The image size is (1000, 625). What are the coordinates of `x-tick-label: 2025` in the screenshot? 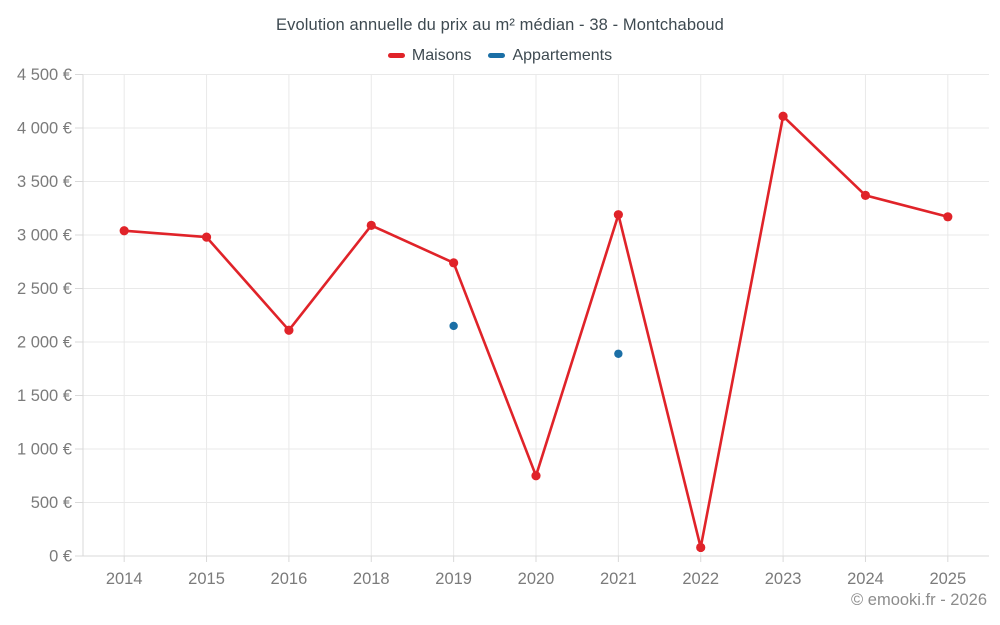 It's located at (947, 579).